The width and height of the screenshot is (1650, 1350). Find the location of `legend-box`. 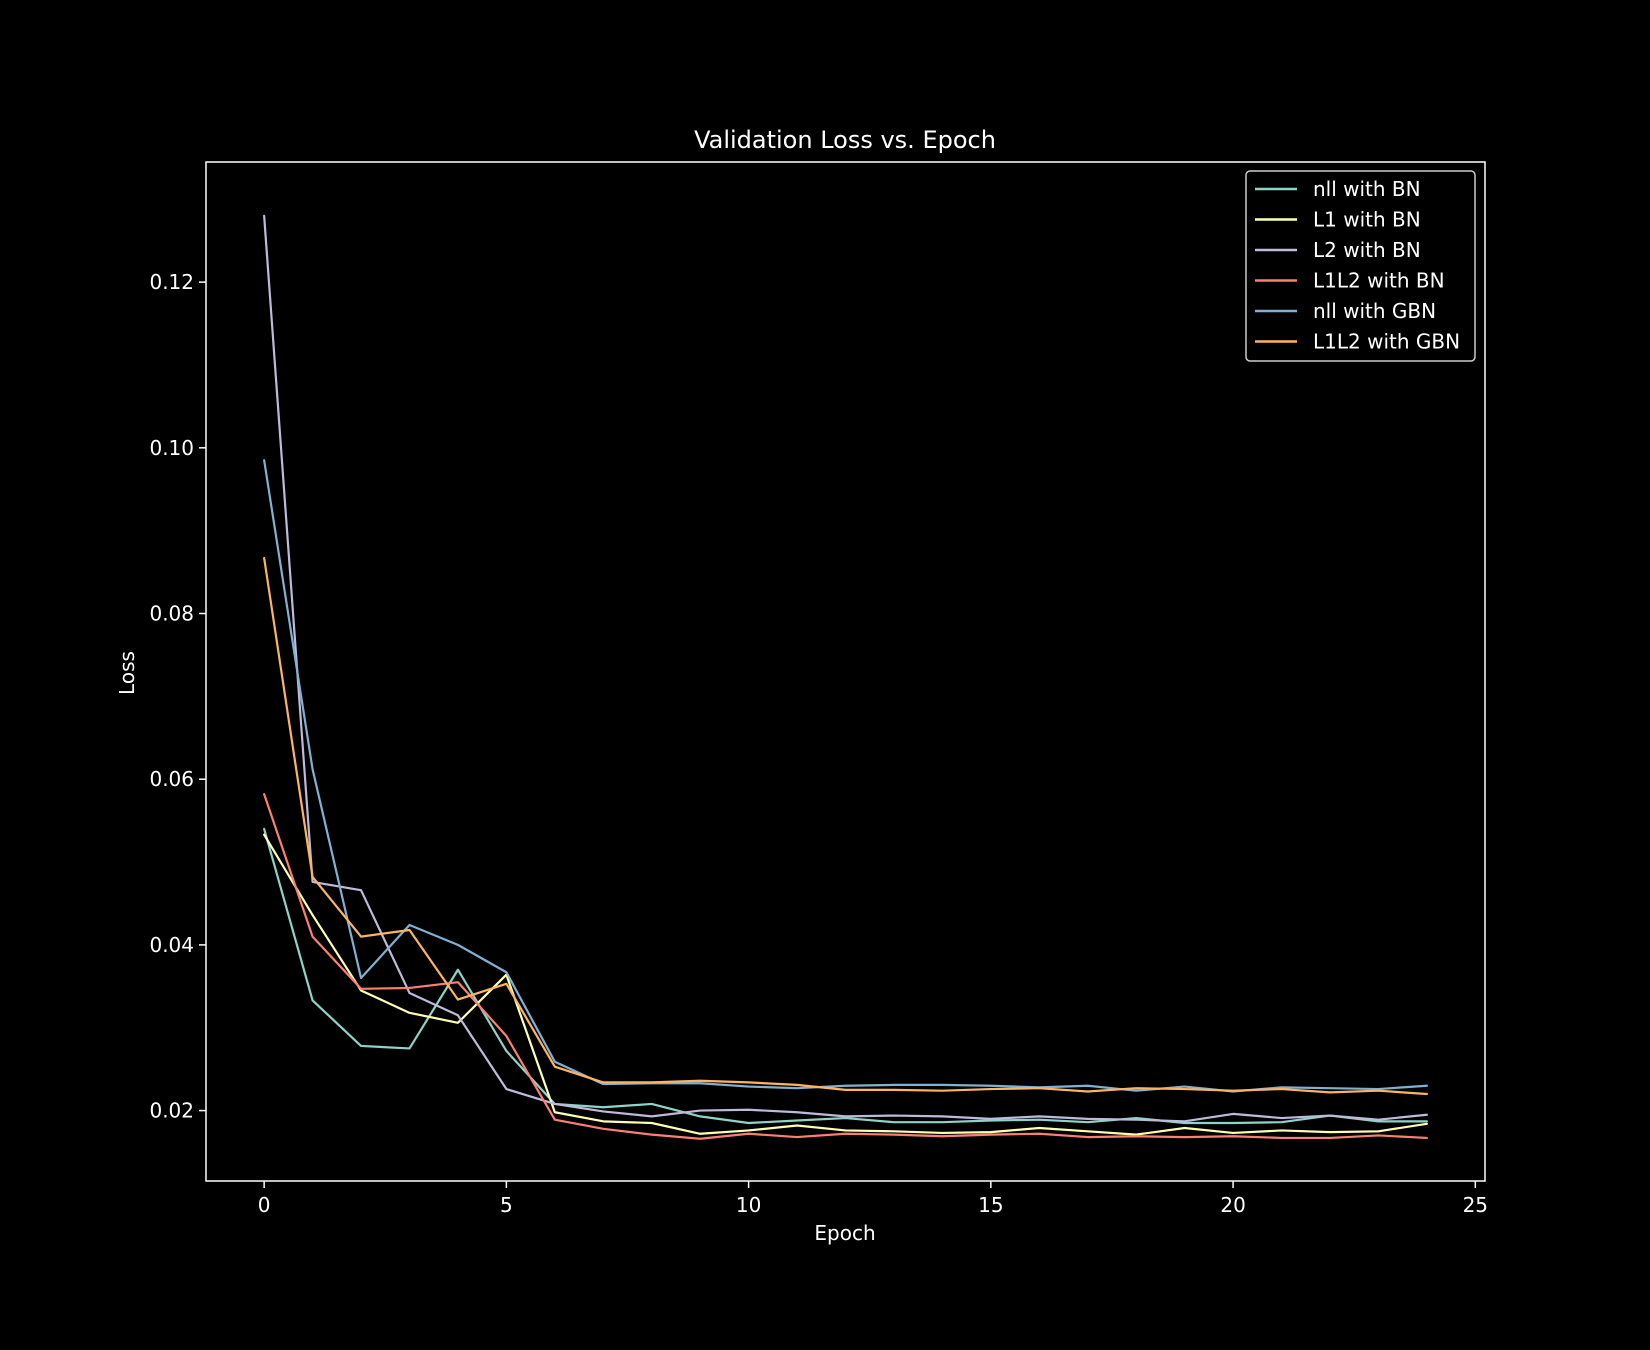

legend-box is located at coordinates (1360, 266).